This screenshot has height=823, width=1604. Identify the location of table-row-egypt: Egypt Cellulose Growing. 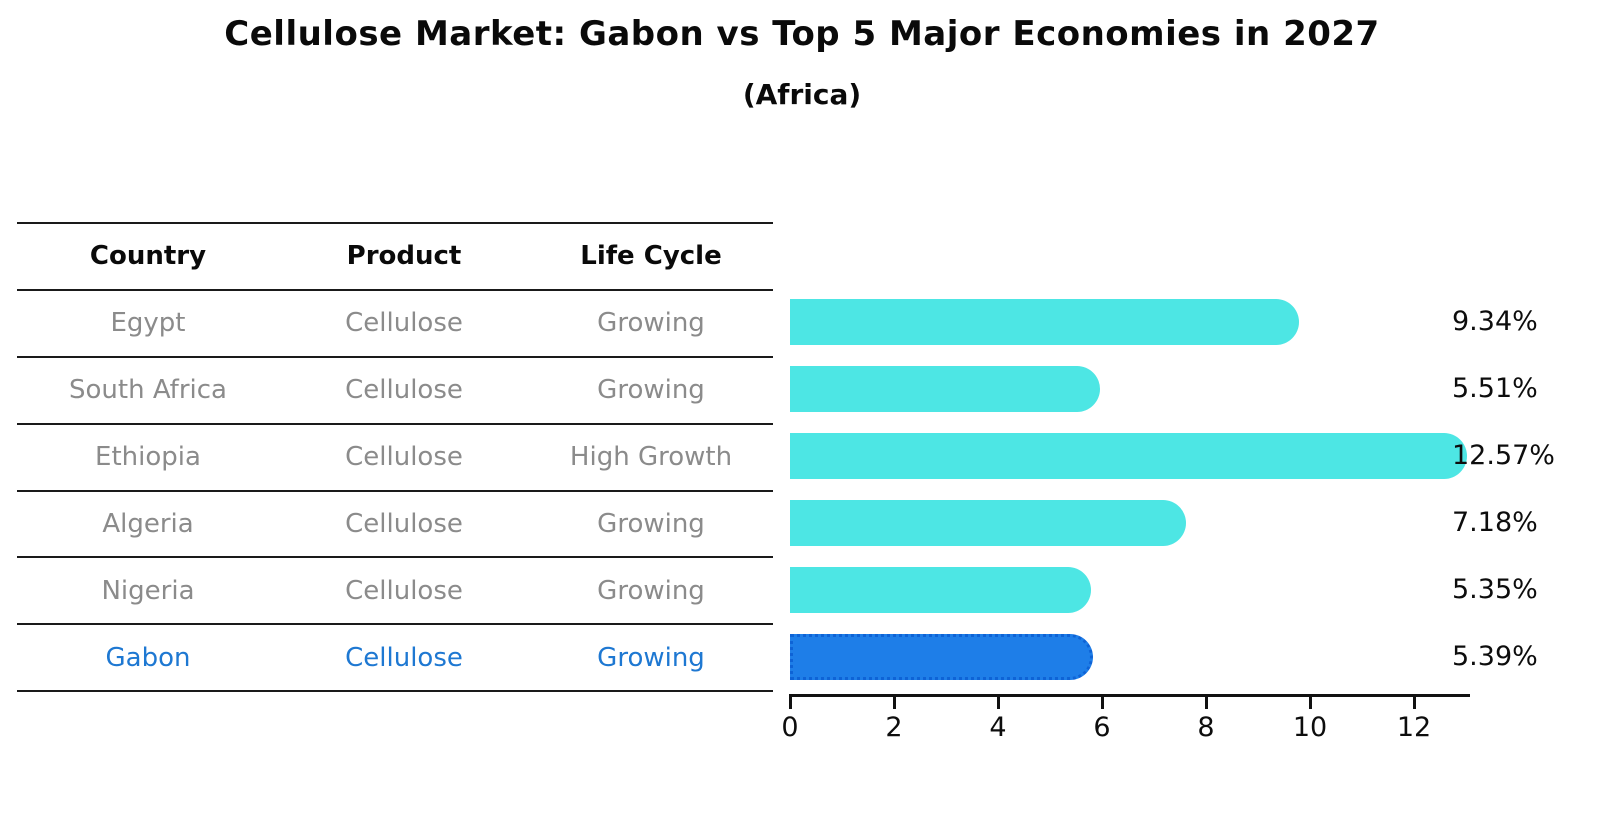
(395, 322).